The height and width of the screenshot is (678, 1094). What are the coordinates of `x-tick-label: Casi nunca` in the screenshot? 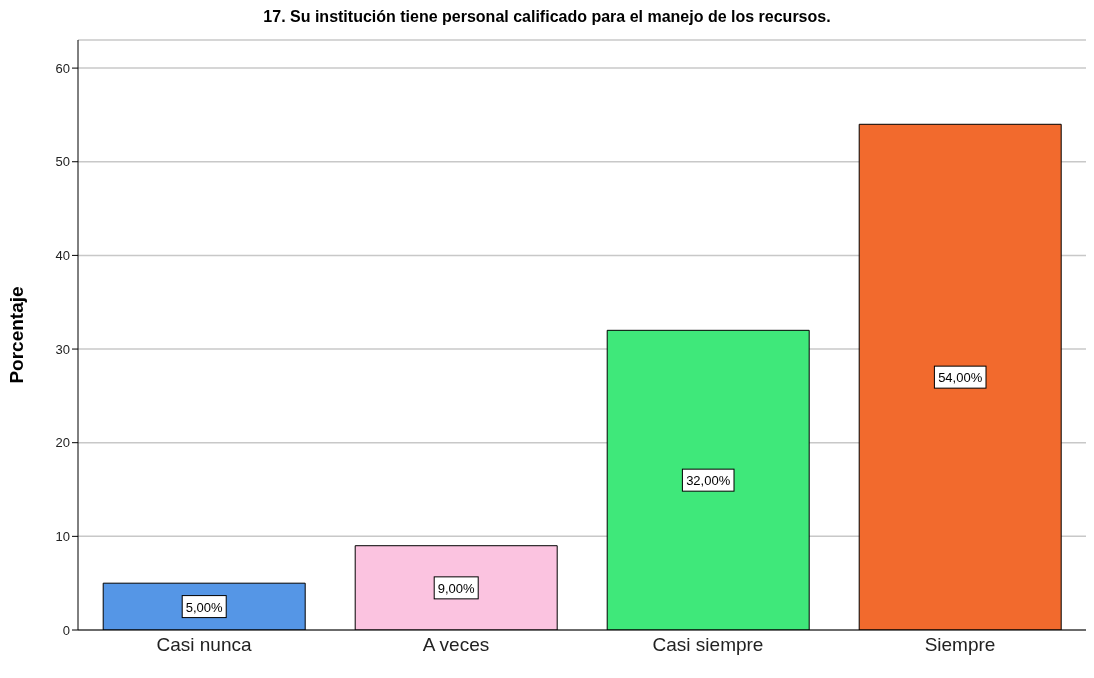 It's located at (204, 645).